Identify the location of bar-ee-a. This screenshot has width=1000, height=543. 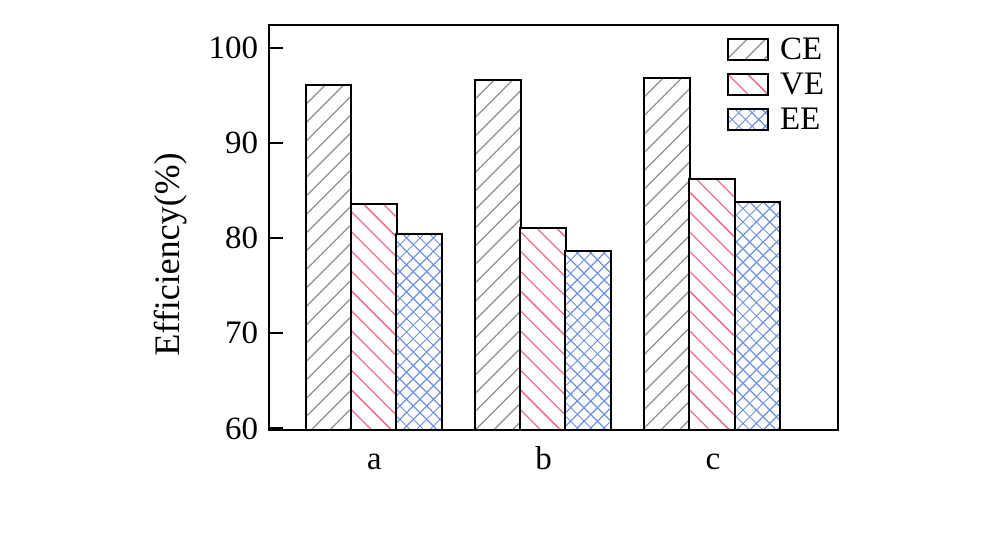
(419, 331).